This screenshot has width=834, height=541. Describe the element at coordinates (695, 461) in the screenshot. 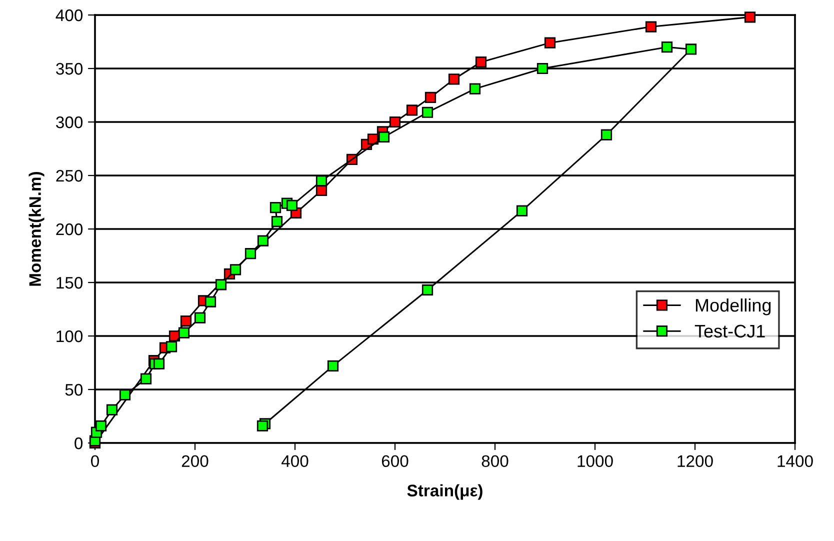

I see `x-tick-label: 1200` at that location.